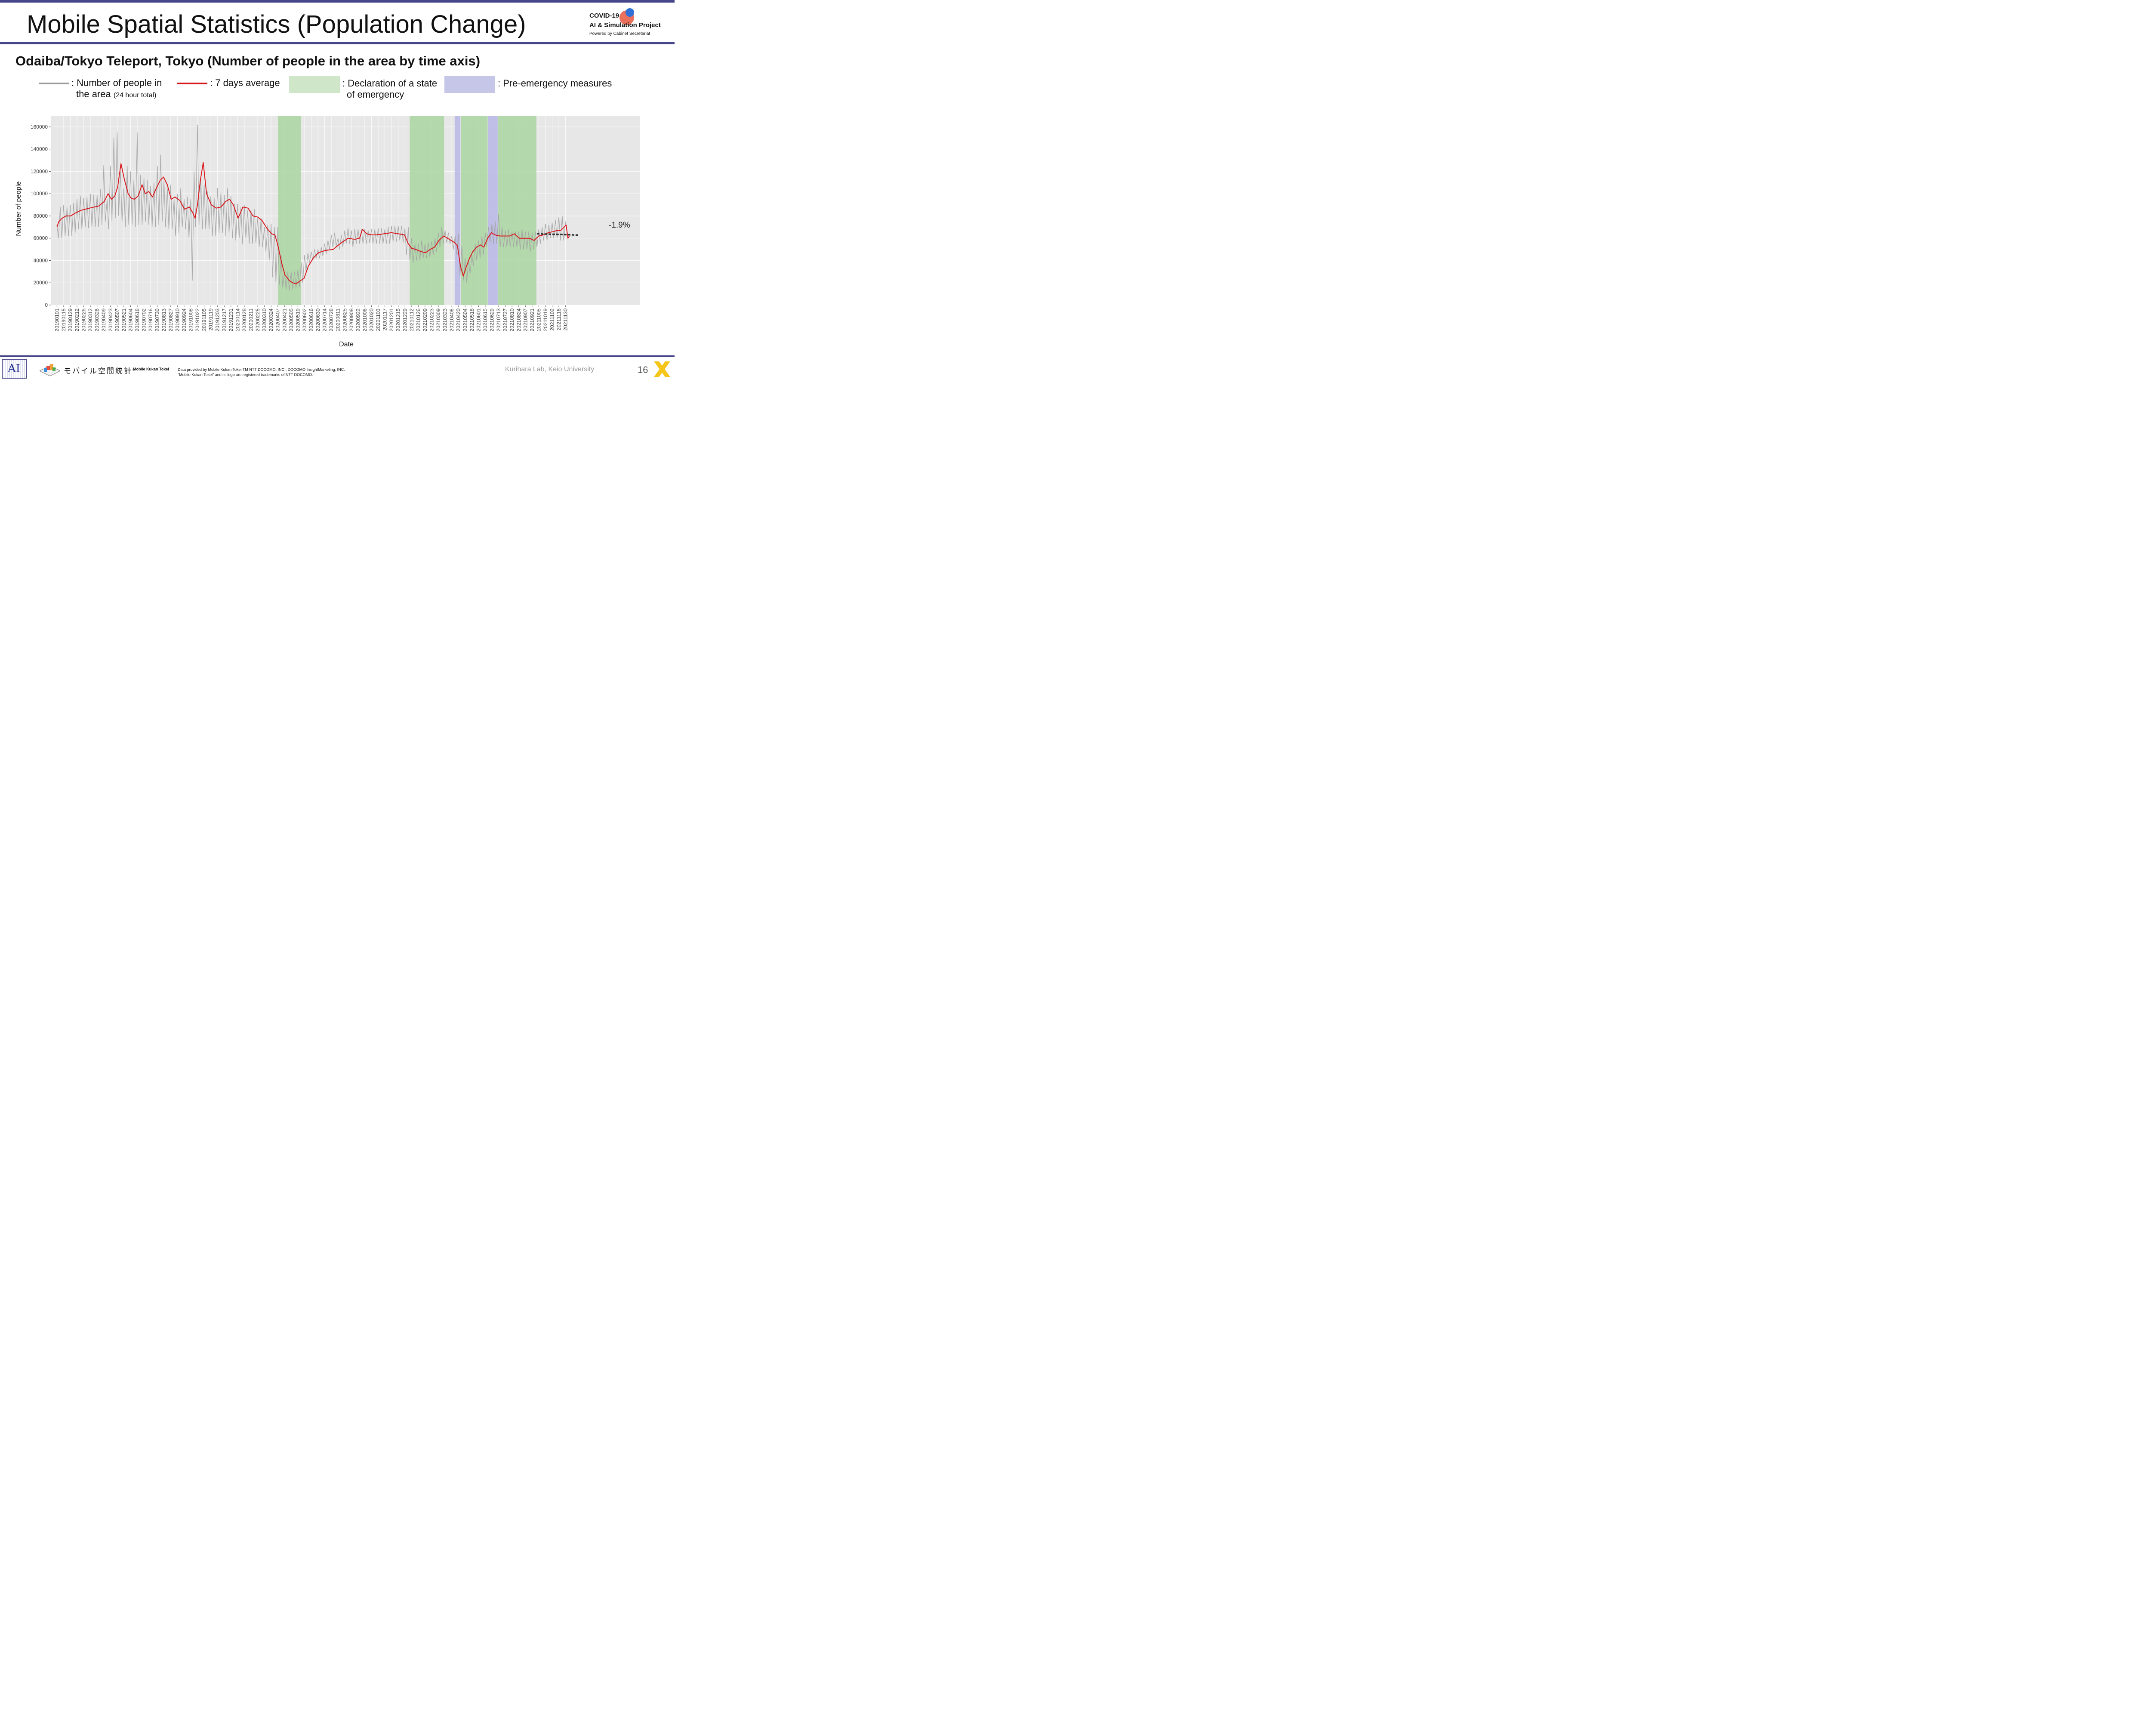 Image resolution: width=2151 pixels, height=1736 pixels. I want to click on y-tick-label: 60000, so click(41, 238).